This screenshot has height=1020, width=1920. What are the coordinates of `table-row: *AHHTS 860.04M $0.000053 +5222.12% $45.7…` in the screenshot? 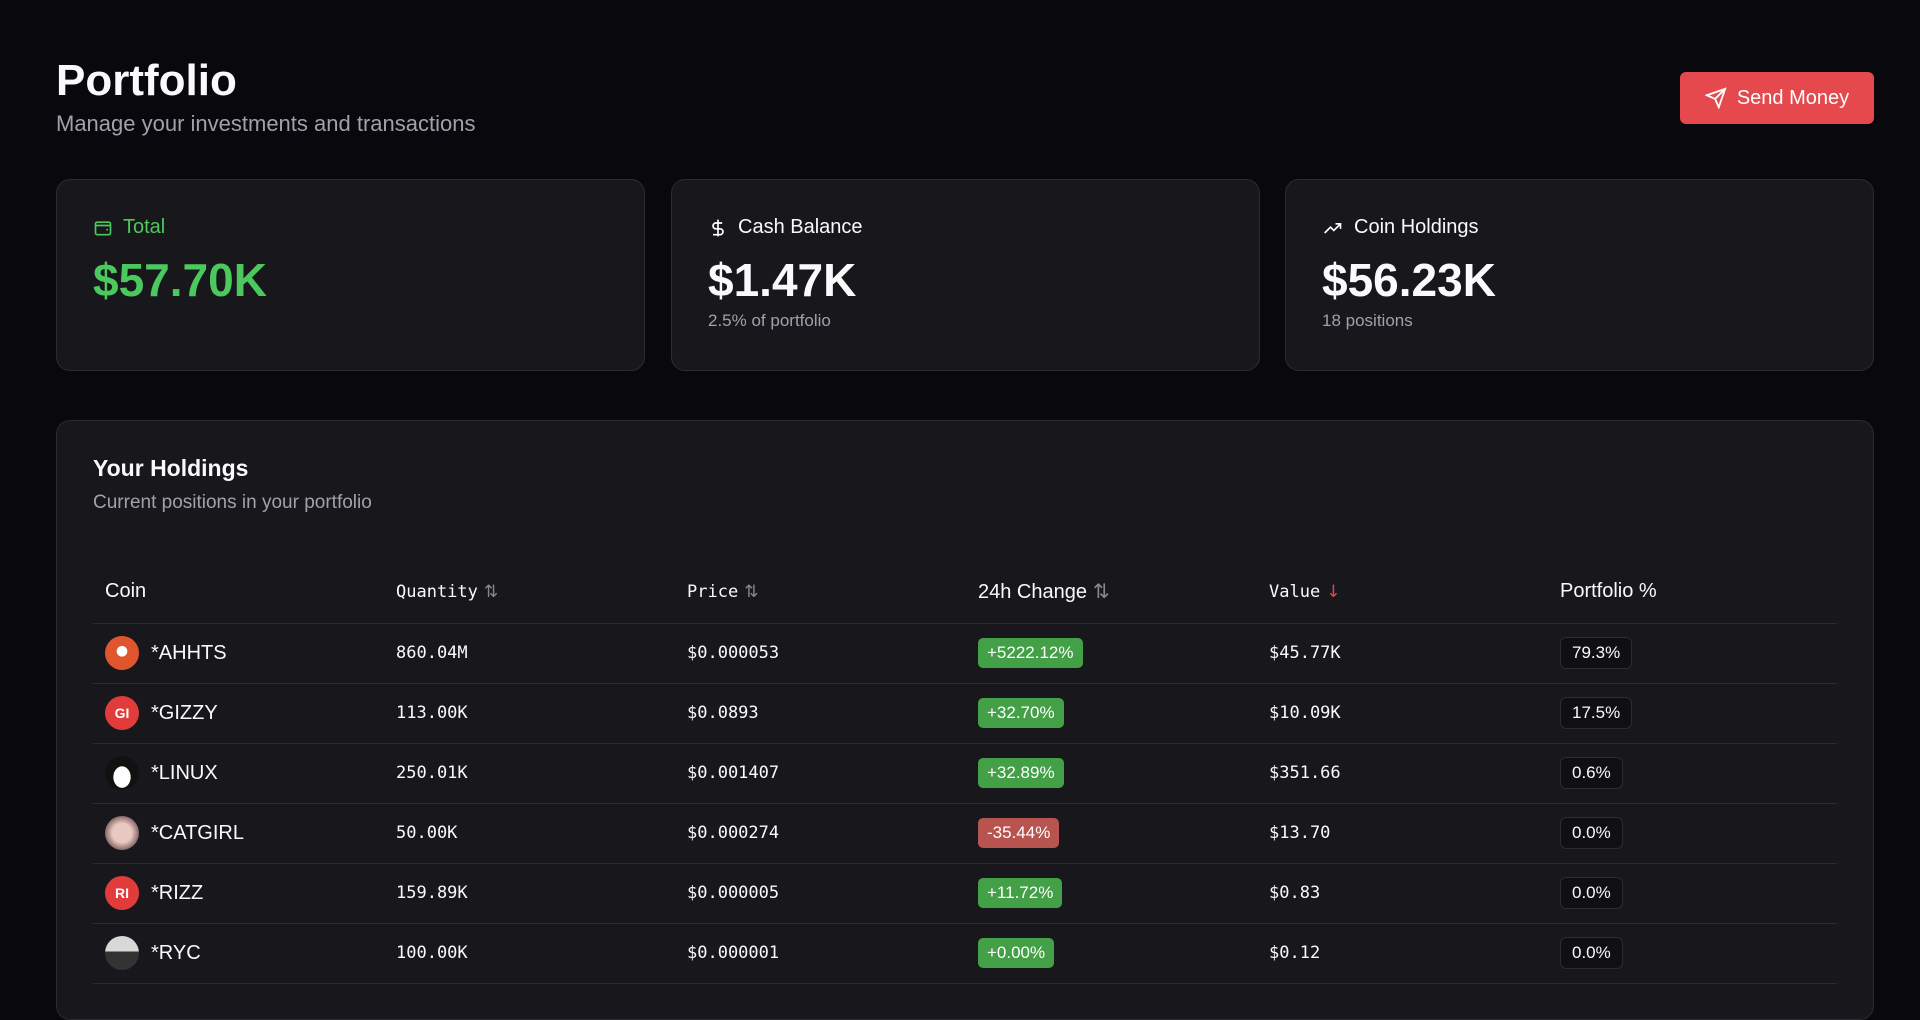 It's located at (965, 653).